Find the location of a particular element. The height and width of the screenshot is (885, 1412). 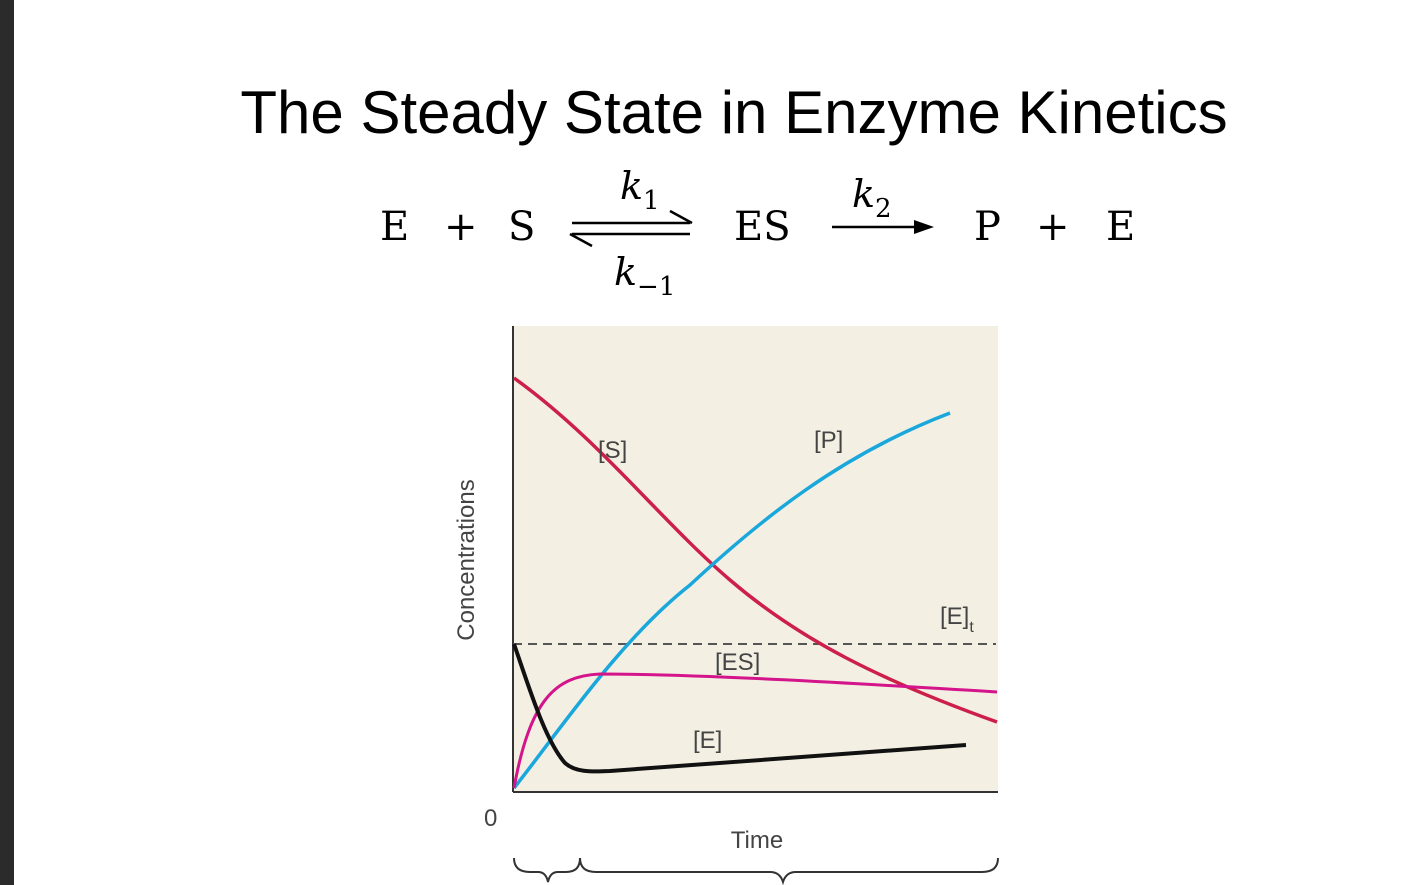

equation-product: P is located at coordinates (987, 227).